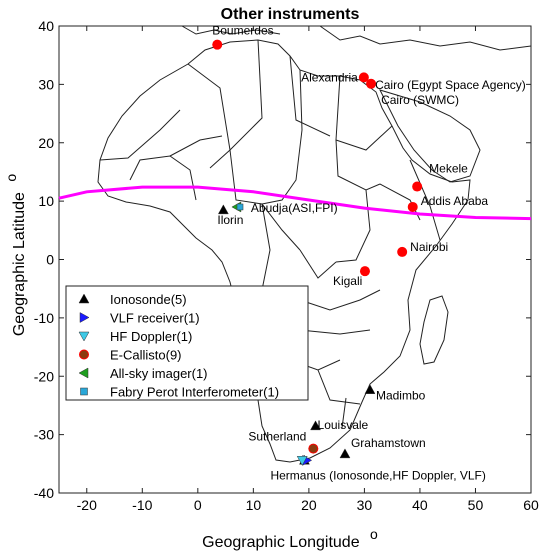 This screenshot has height=559, width=550. Describe the element at coordinates (11, 178) in the screenshot. I see `y-axis-unit: o` at that location.